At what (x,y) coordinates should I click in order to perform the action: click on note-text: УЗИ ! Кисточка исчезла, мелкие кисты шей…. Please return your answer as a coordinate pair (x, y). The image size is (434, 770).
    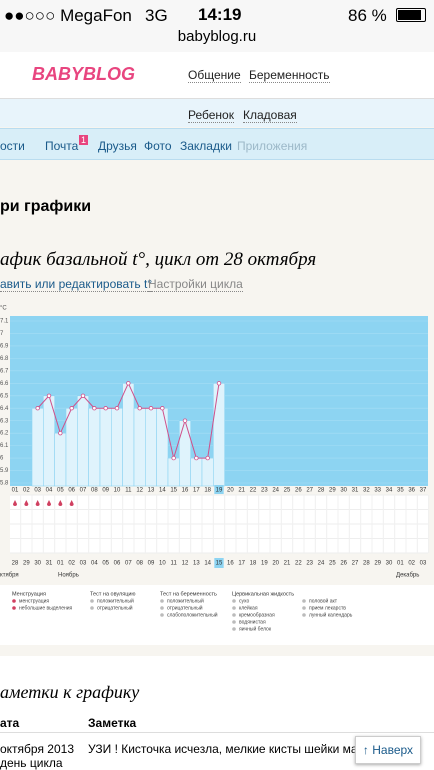
    Looking at the image, I should click on (233, 749).